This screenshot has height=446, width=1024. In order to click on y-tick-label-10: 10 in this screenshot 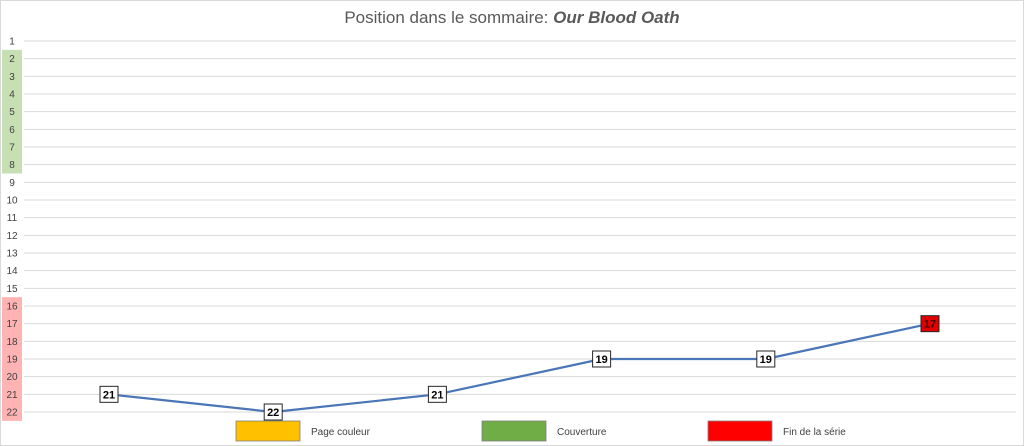, I will do `click(12, 201)`.